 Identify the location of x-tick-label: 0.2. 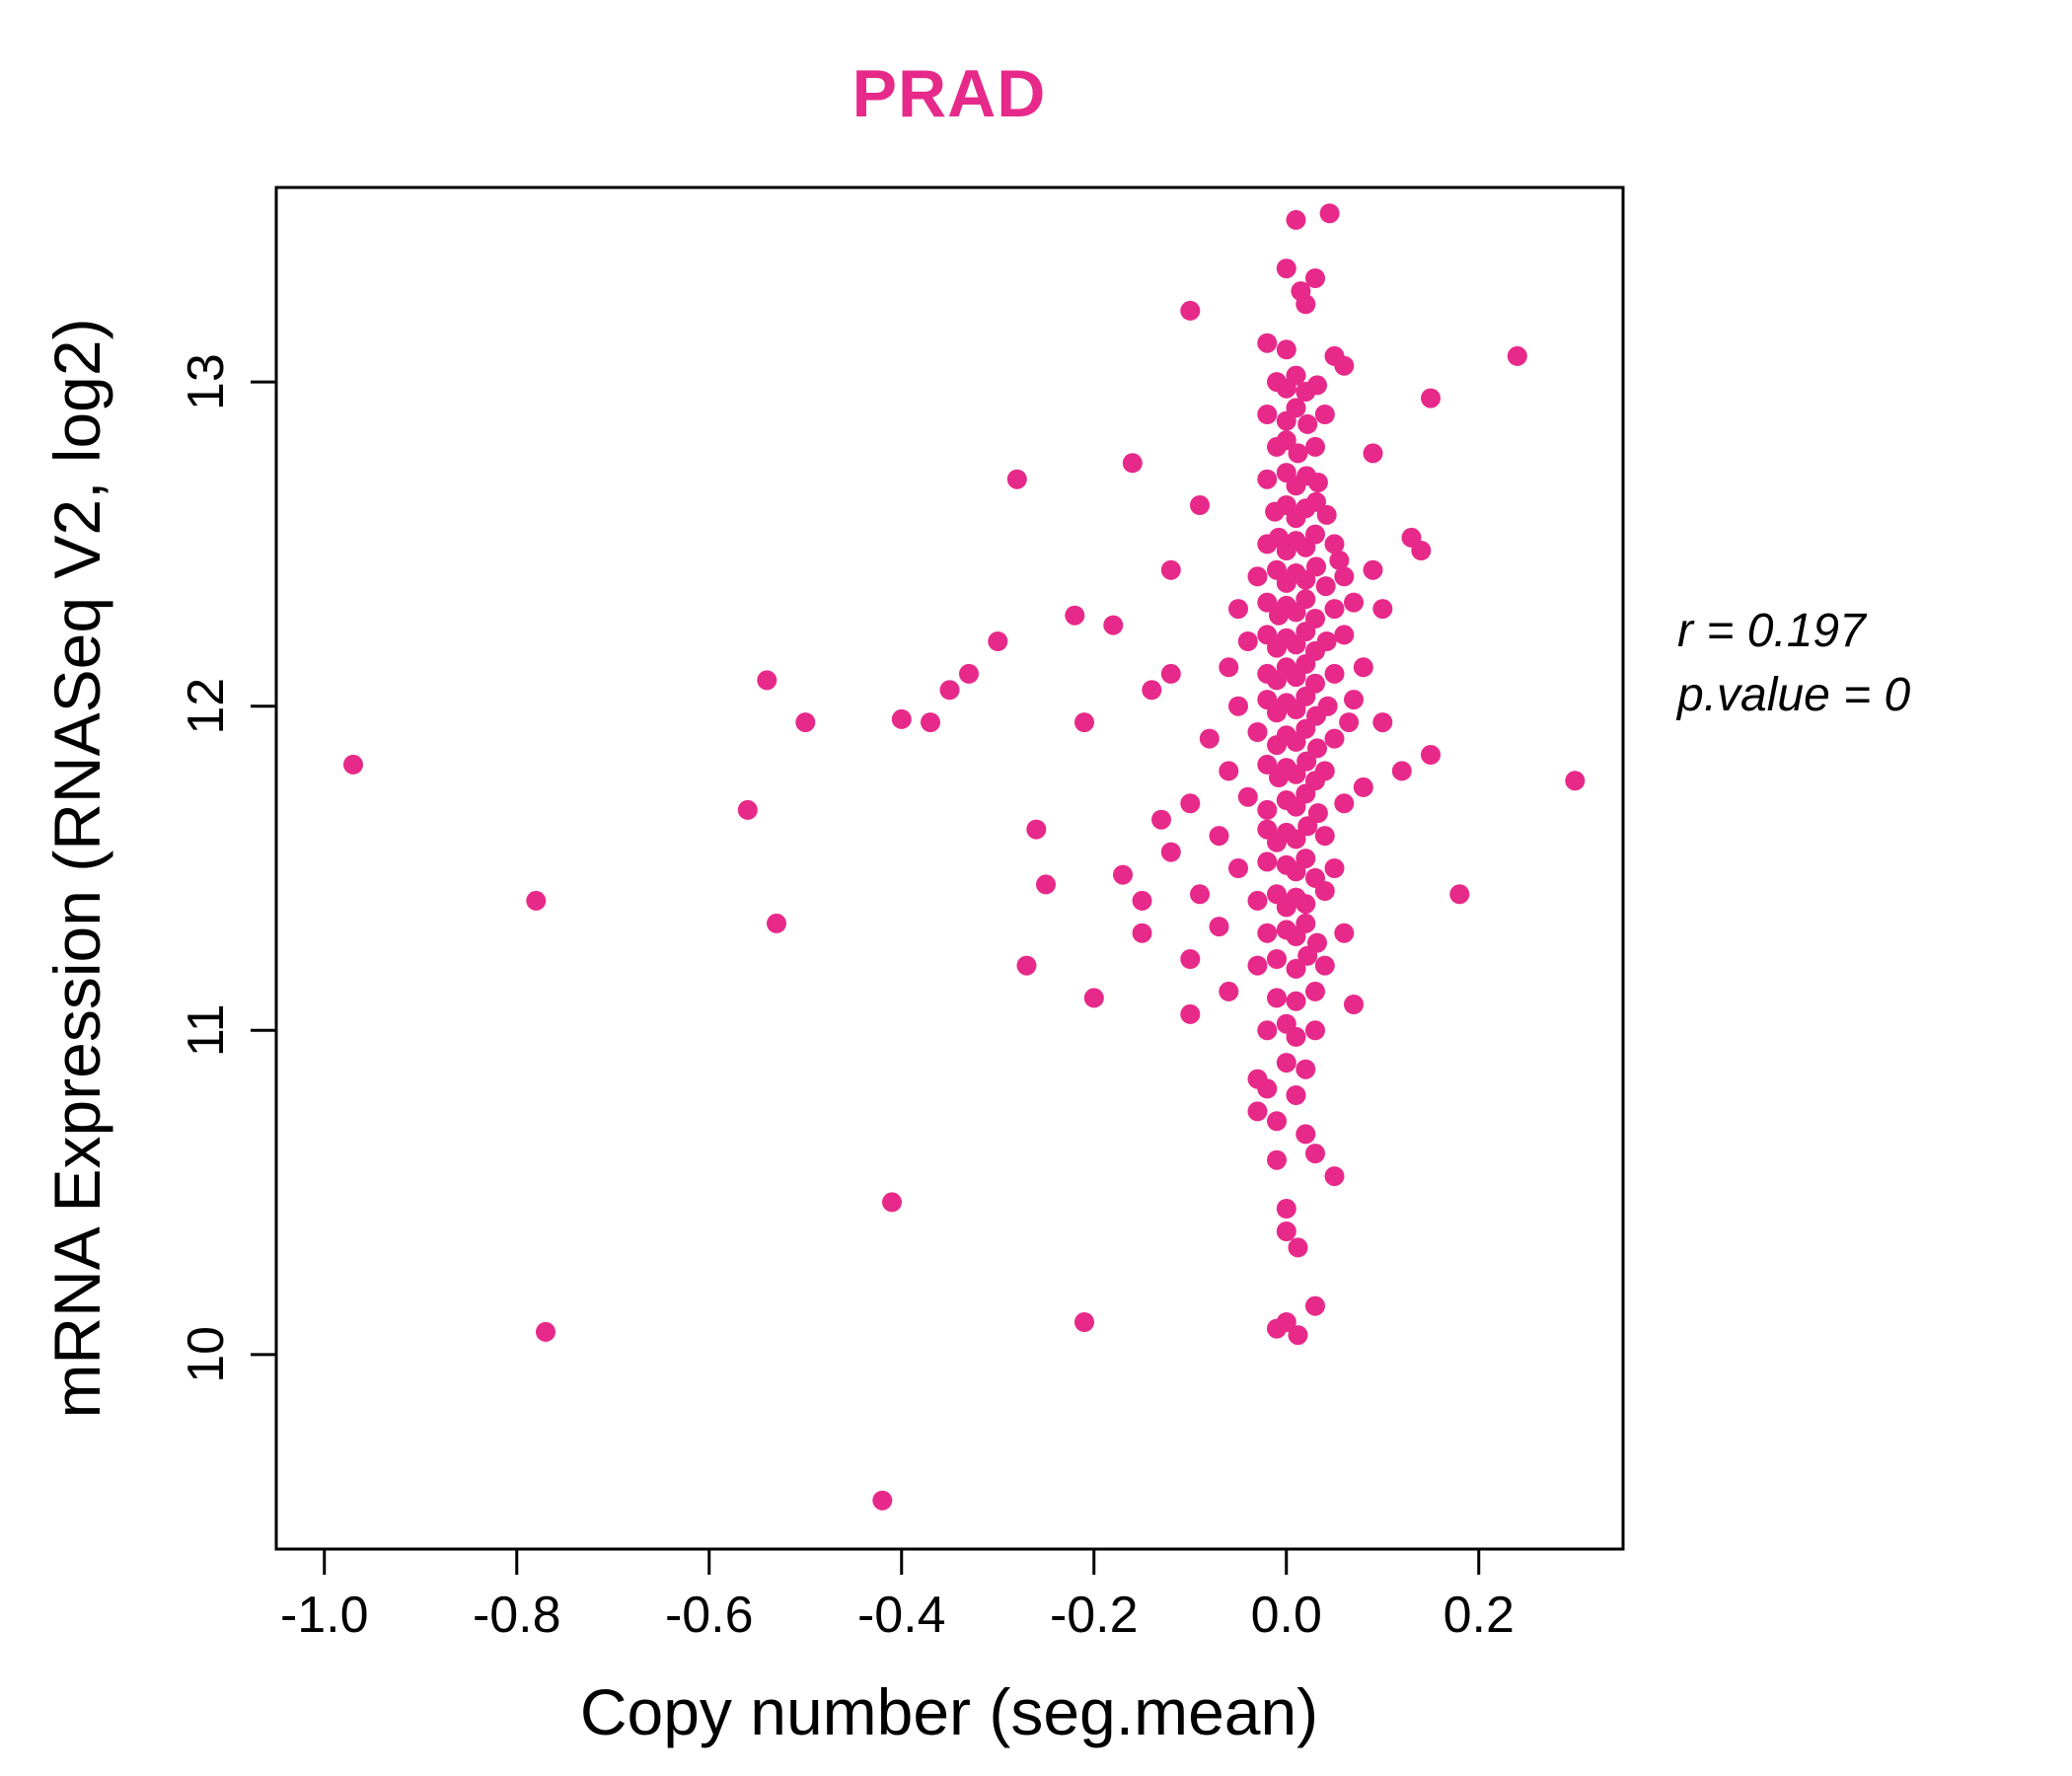
(1479, 1616).